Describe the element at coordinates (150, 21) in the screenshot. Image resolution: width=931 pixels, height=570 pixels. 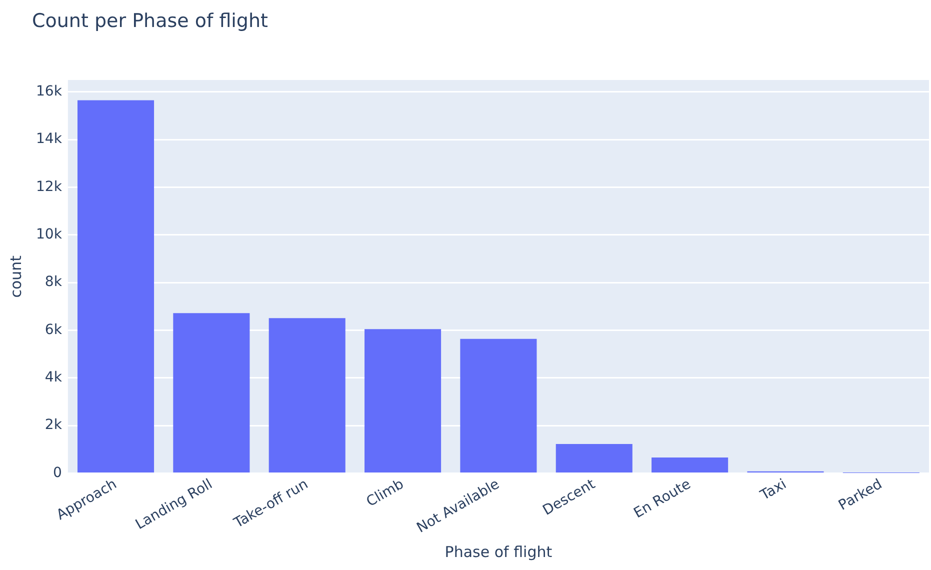
I see `chart-title: Count per Phase of flight` at that location.